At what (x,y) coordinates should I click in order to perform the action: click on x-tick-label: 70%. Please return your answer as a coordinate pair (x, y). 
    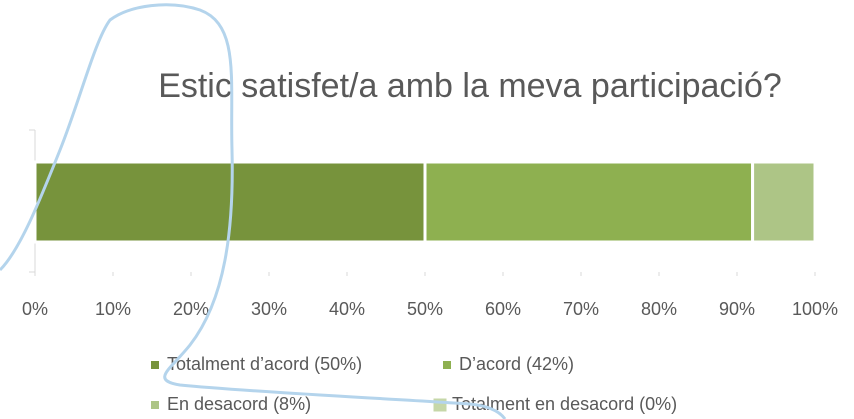
    Looking at the image, I should click on (581, 309).